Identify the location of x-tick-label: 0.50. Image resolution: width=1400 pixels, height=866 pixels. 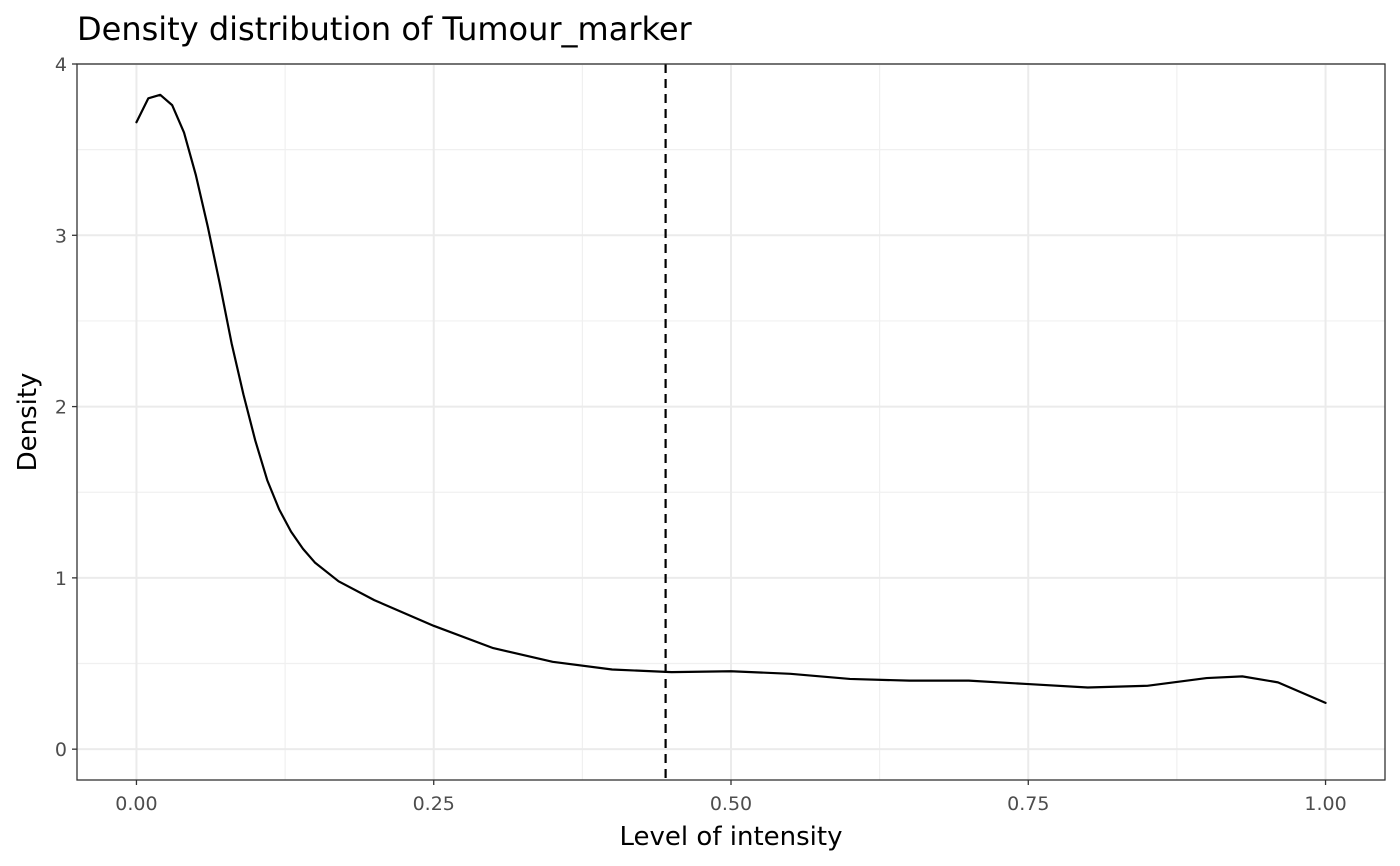
(731, 804).